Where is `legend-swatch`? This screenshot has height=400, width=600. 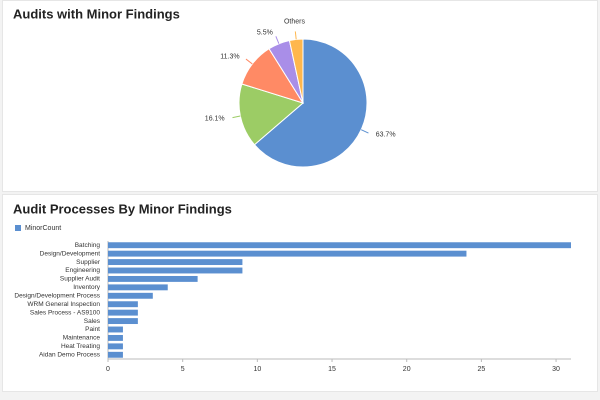 legend-swatch is located at coordinates (18, 228).